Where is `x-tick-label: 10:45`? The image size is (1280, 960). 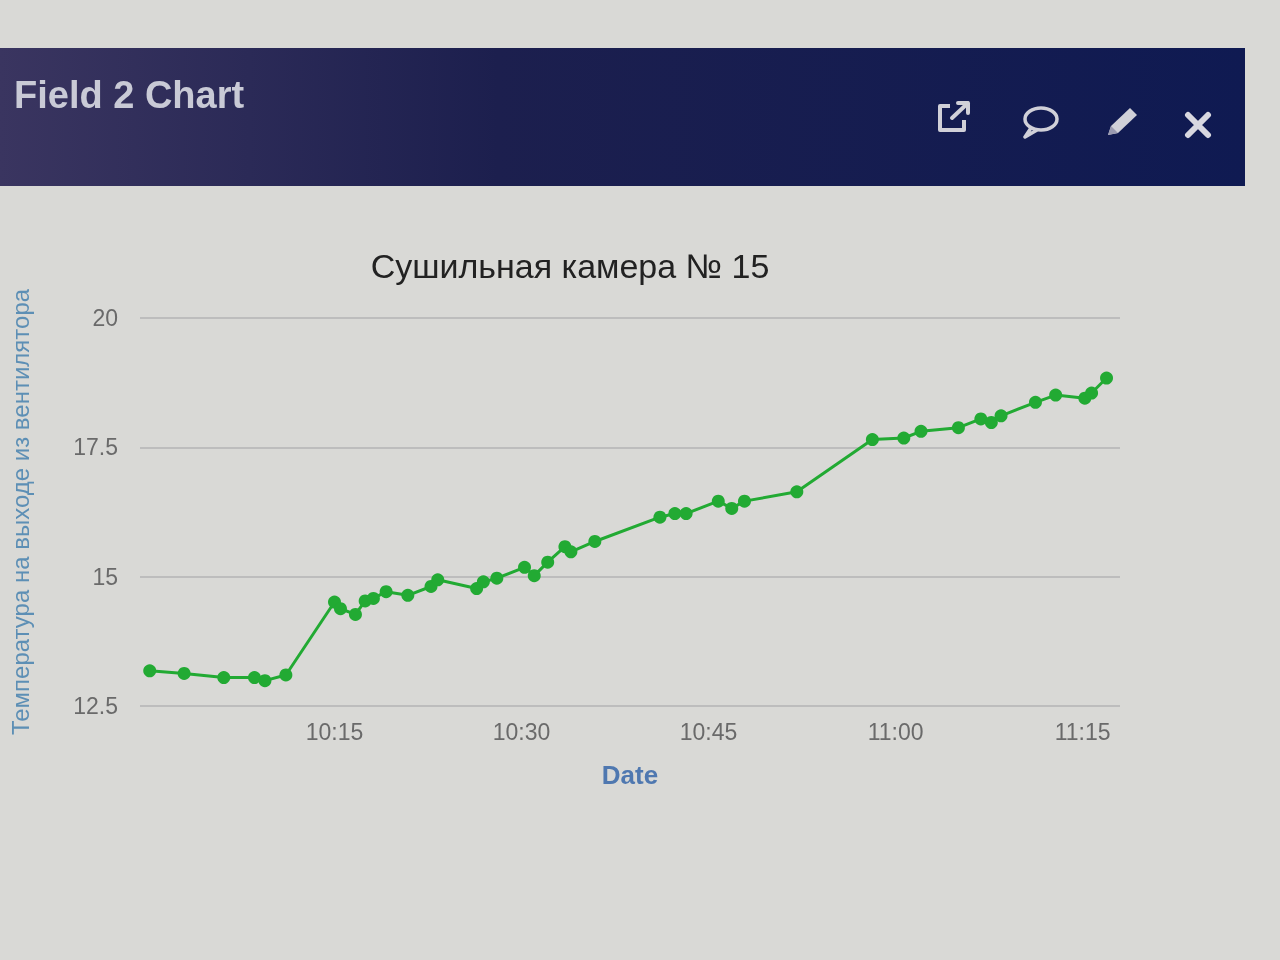 x-tick-label: 10:45 is located at coordinates (708, 731).